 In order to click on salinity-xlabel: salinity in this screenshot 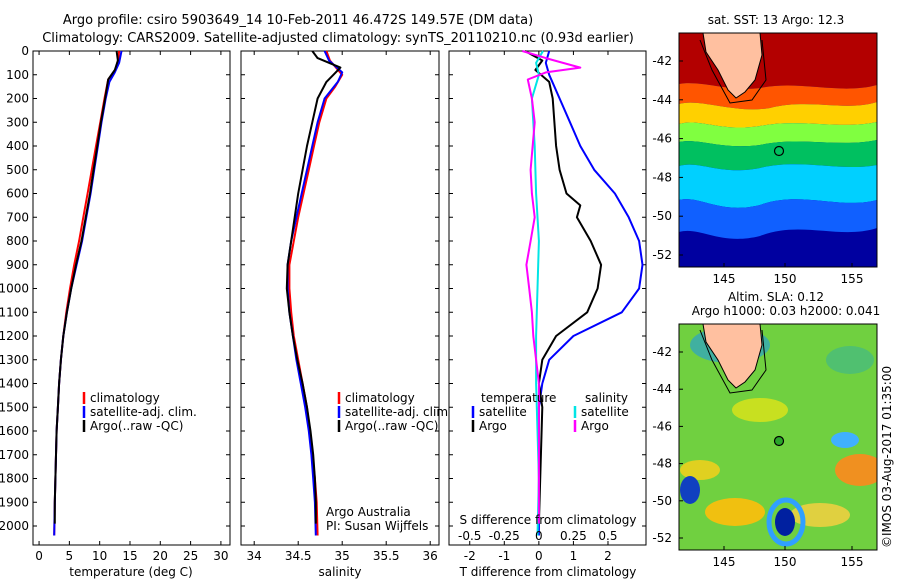, I will do `click(339, 572)`.